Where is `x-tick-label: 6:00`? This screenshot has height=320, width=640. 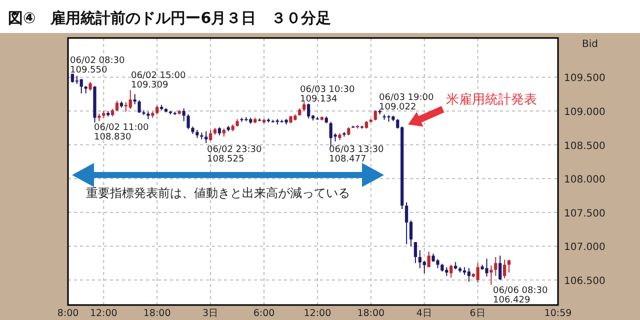 x-tick-label: 6:00 is located at coordinates (264, 313).